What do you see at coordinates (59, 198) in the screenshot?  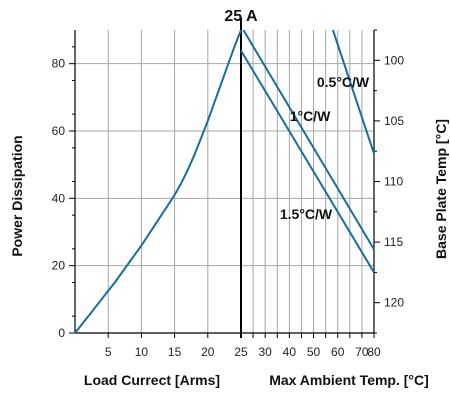 I see `left-y-tick-label: 40` at bounding box center [59, 198].